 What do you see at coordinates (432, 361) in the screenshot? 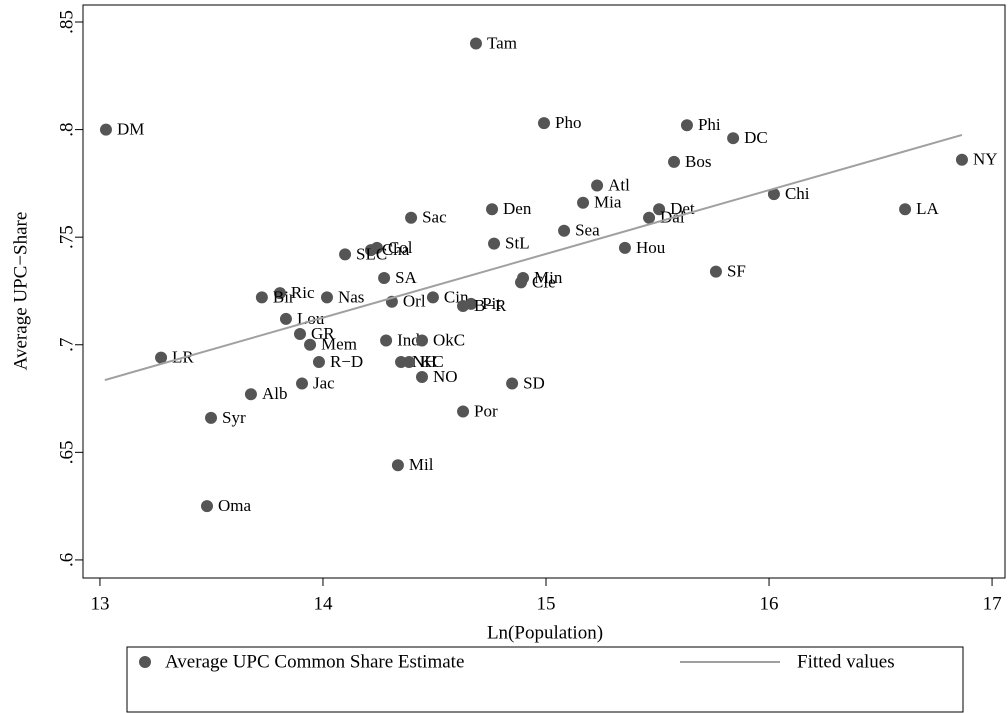
I see `point-label: KC` at bounding box center [432, 361].